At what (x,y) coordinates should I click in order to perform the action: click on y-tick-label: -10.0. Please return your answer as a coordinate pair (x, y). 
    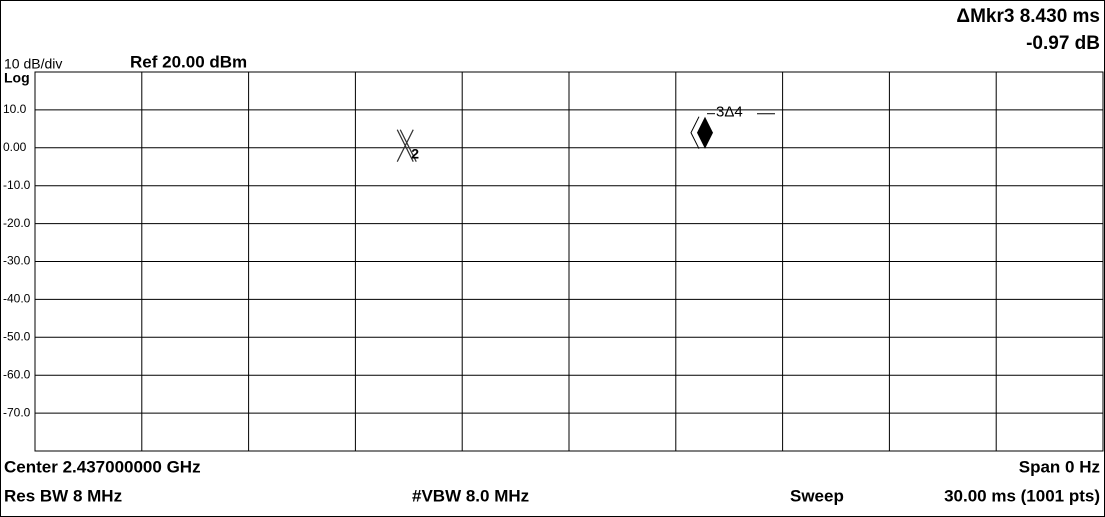
    Looking at the image, I should click on (17, 185).